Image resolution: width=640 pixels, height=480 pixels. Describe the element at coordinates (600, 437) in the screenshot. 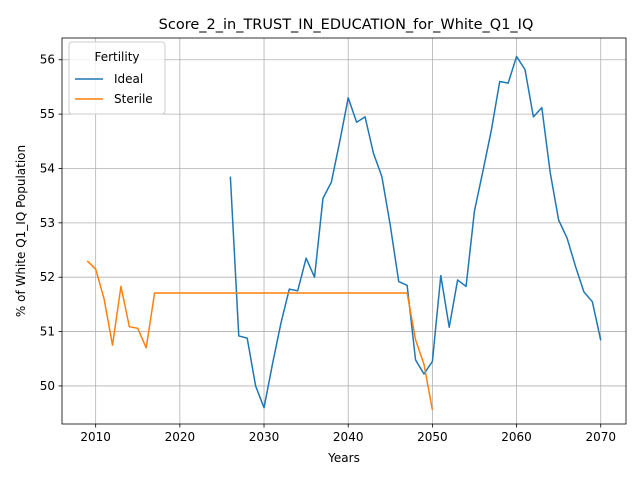

I see `x-tick-label: 2070` at that location.